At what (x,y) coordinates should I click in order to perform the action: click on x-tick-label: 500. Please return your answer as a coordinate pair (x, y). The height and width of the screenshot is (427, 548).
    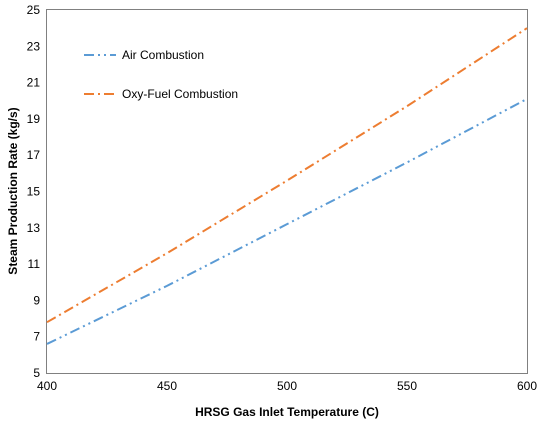
    Looking at the image, I should click on (287, 386).